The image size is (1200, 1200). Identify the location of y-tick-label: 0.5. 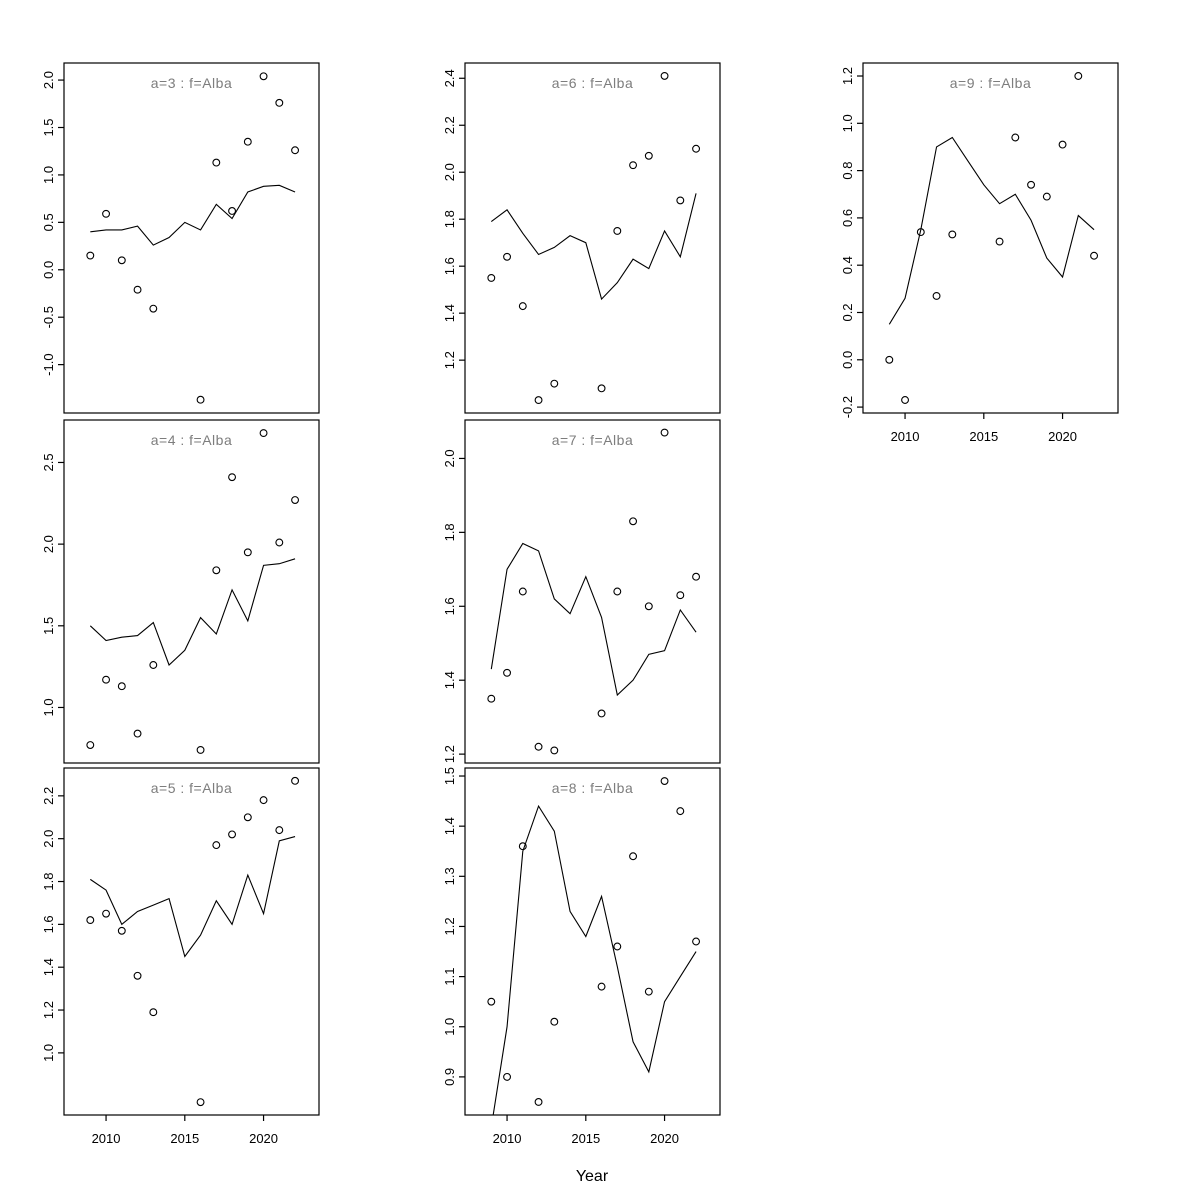
(48, 222).